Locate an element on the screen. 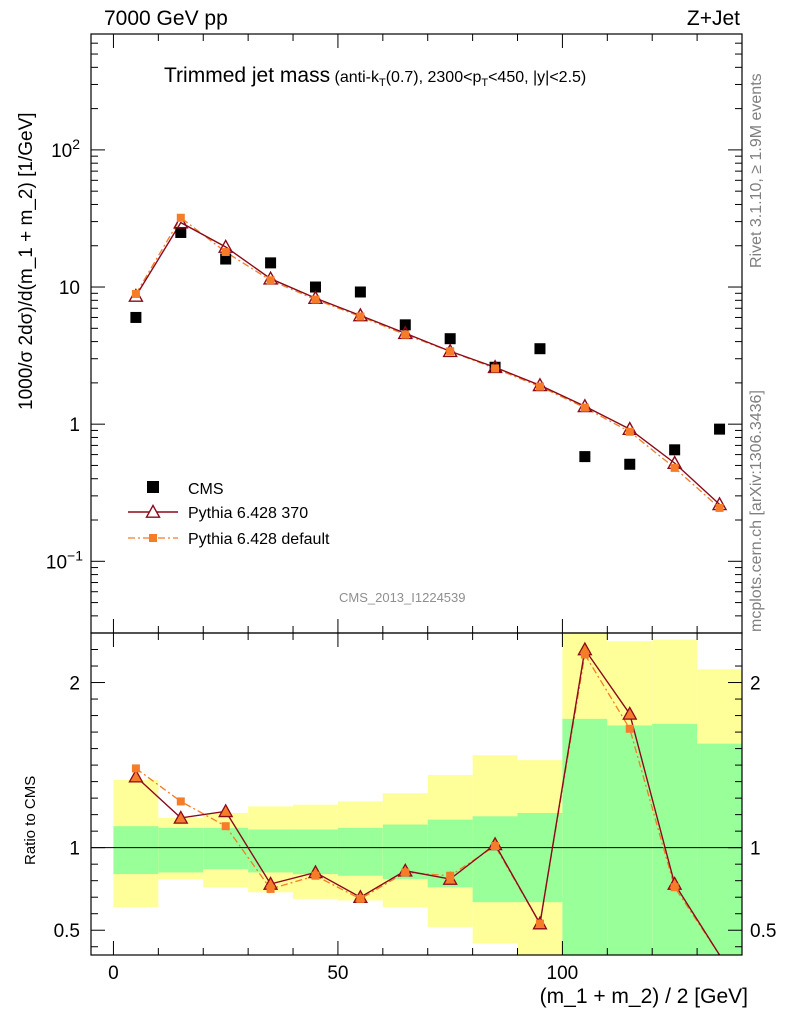 This screenshot has height=1024, width=786. main-y-tick-label: 10 is located at coordinates (69, 288).